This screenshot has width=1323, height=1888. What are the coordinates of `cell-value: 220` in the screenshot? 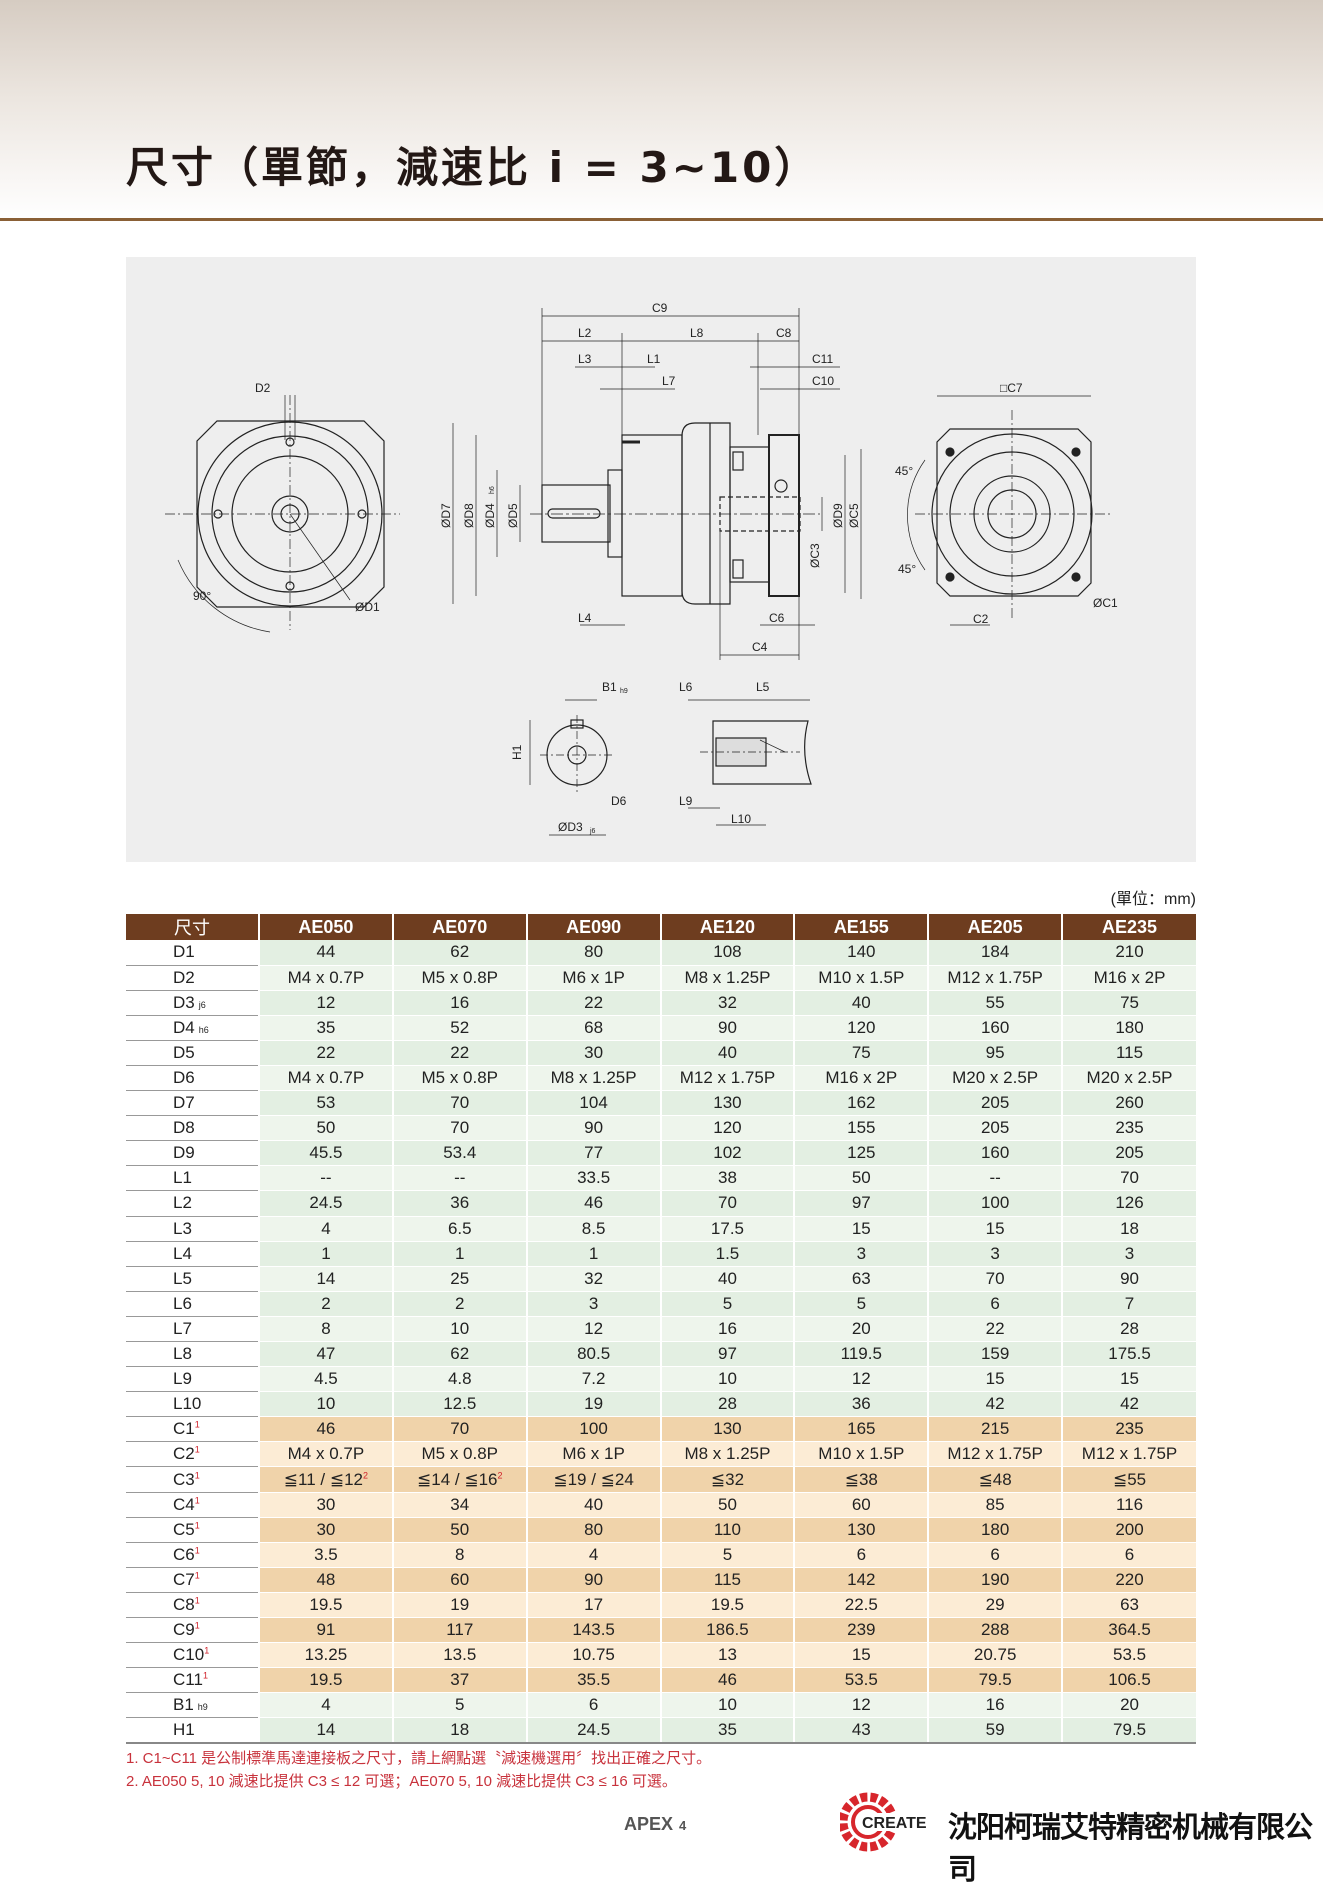 It's located at (1129, 1579).